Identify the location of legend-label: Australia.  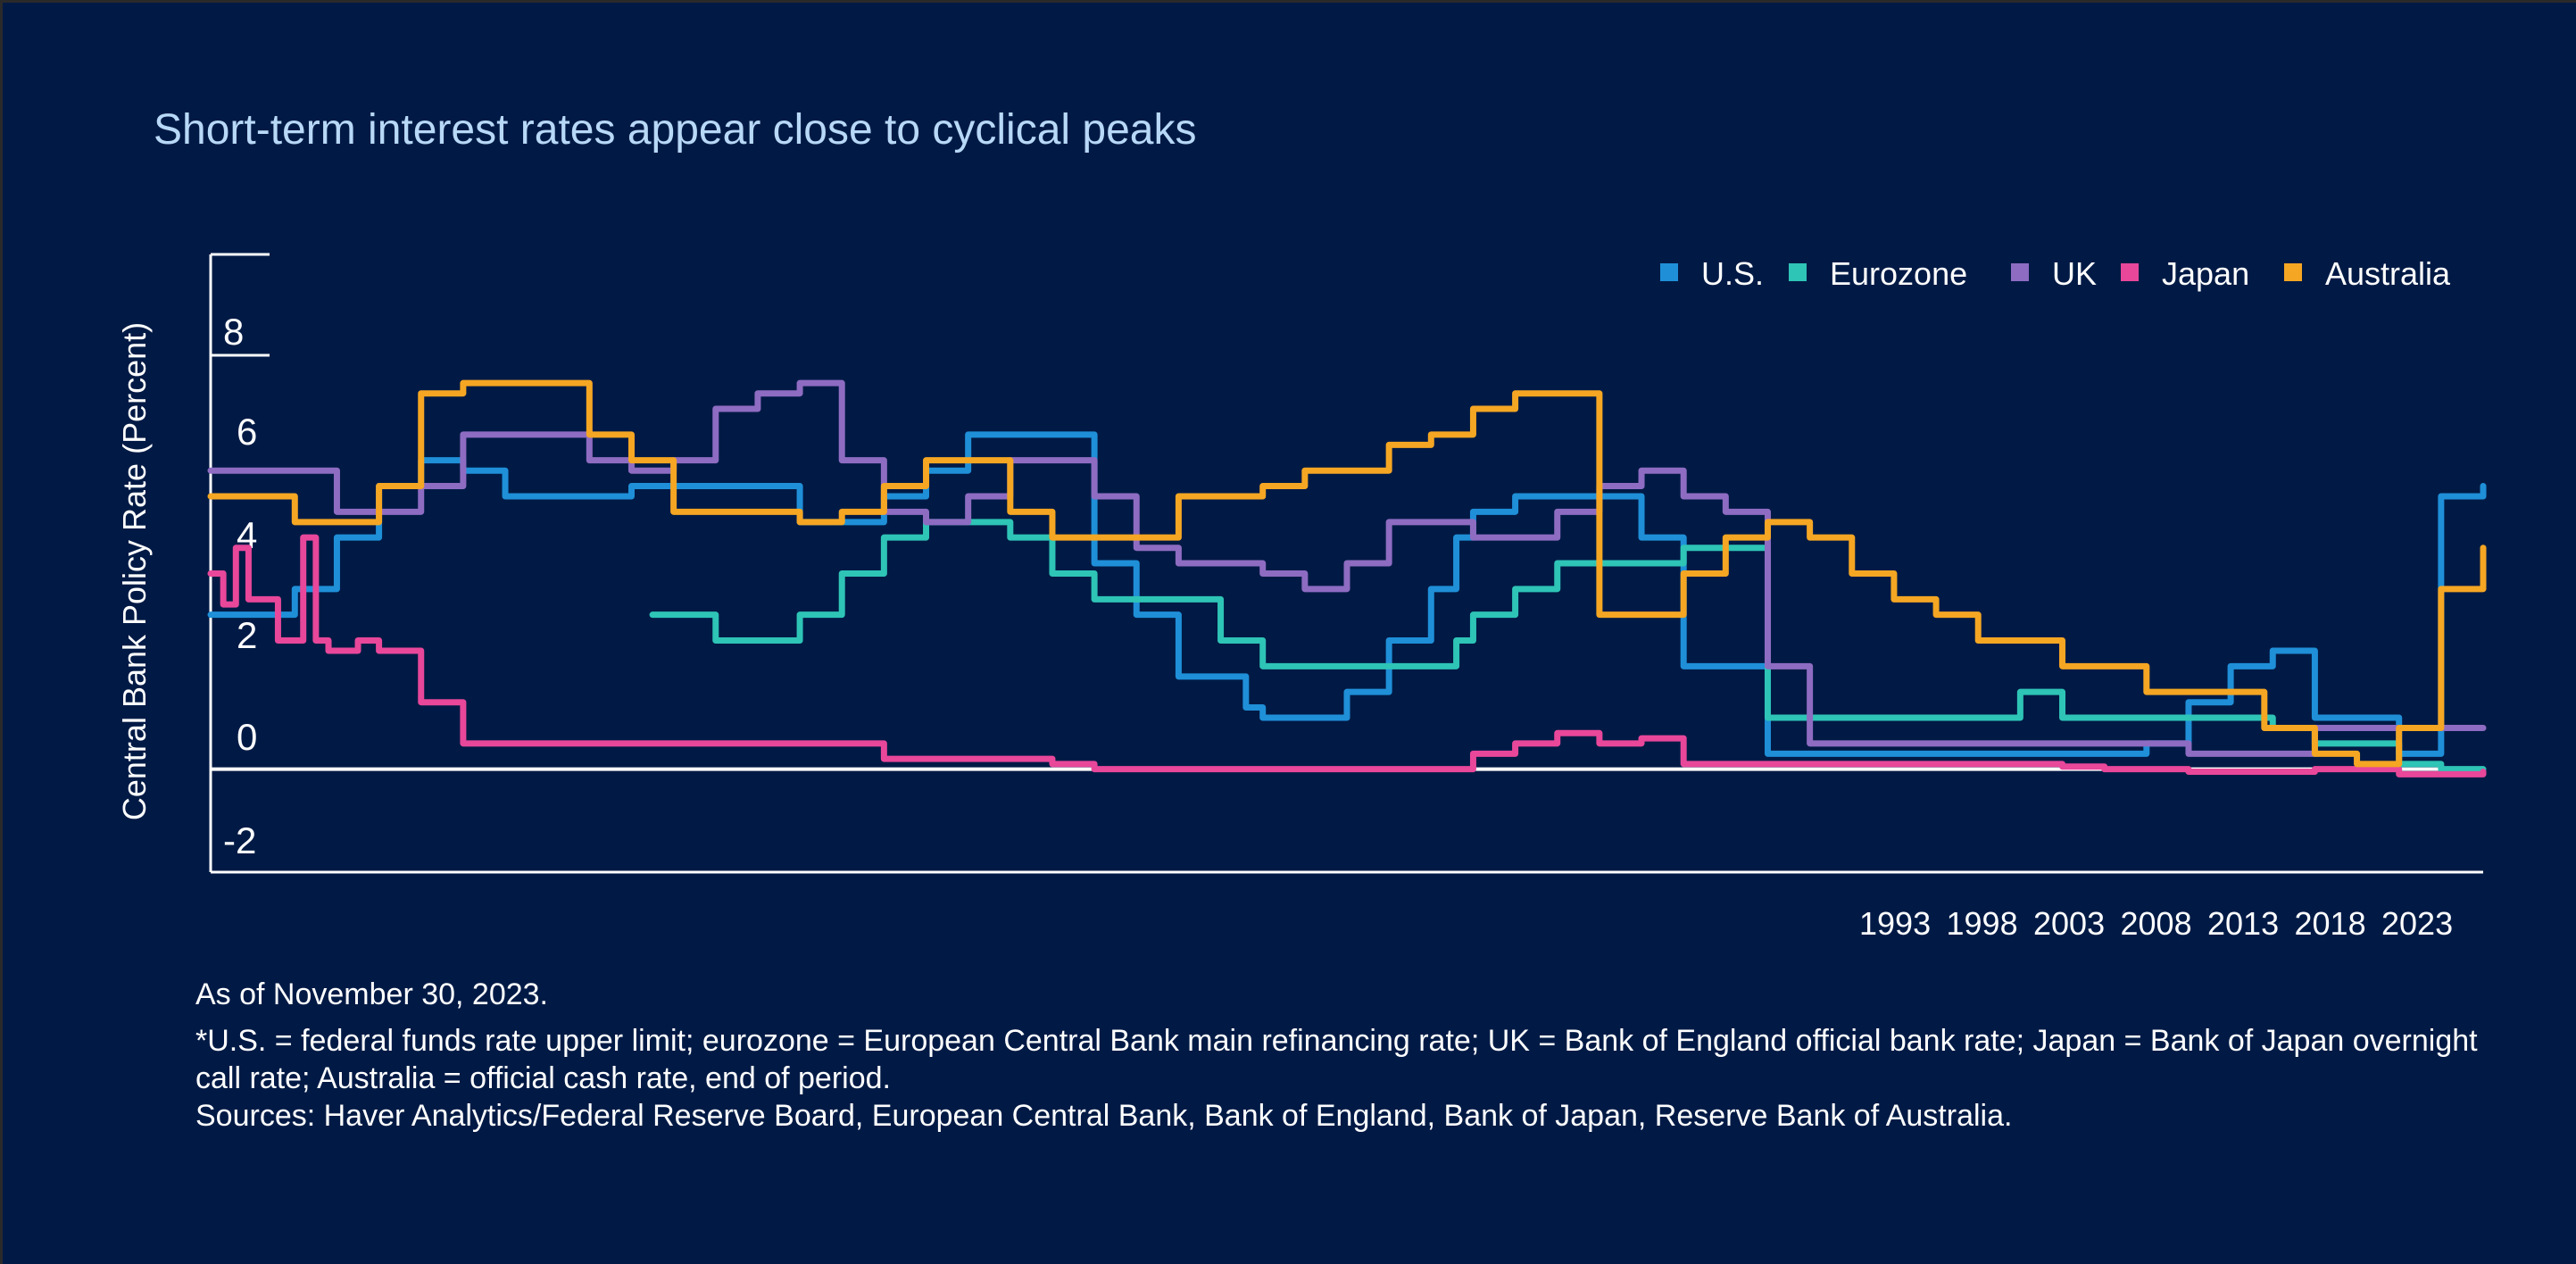
(2388, 273).